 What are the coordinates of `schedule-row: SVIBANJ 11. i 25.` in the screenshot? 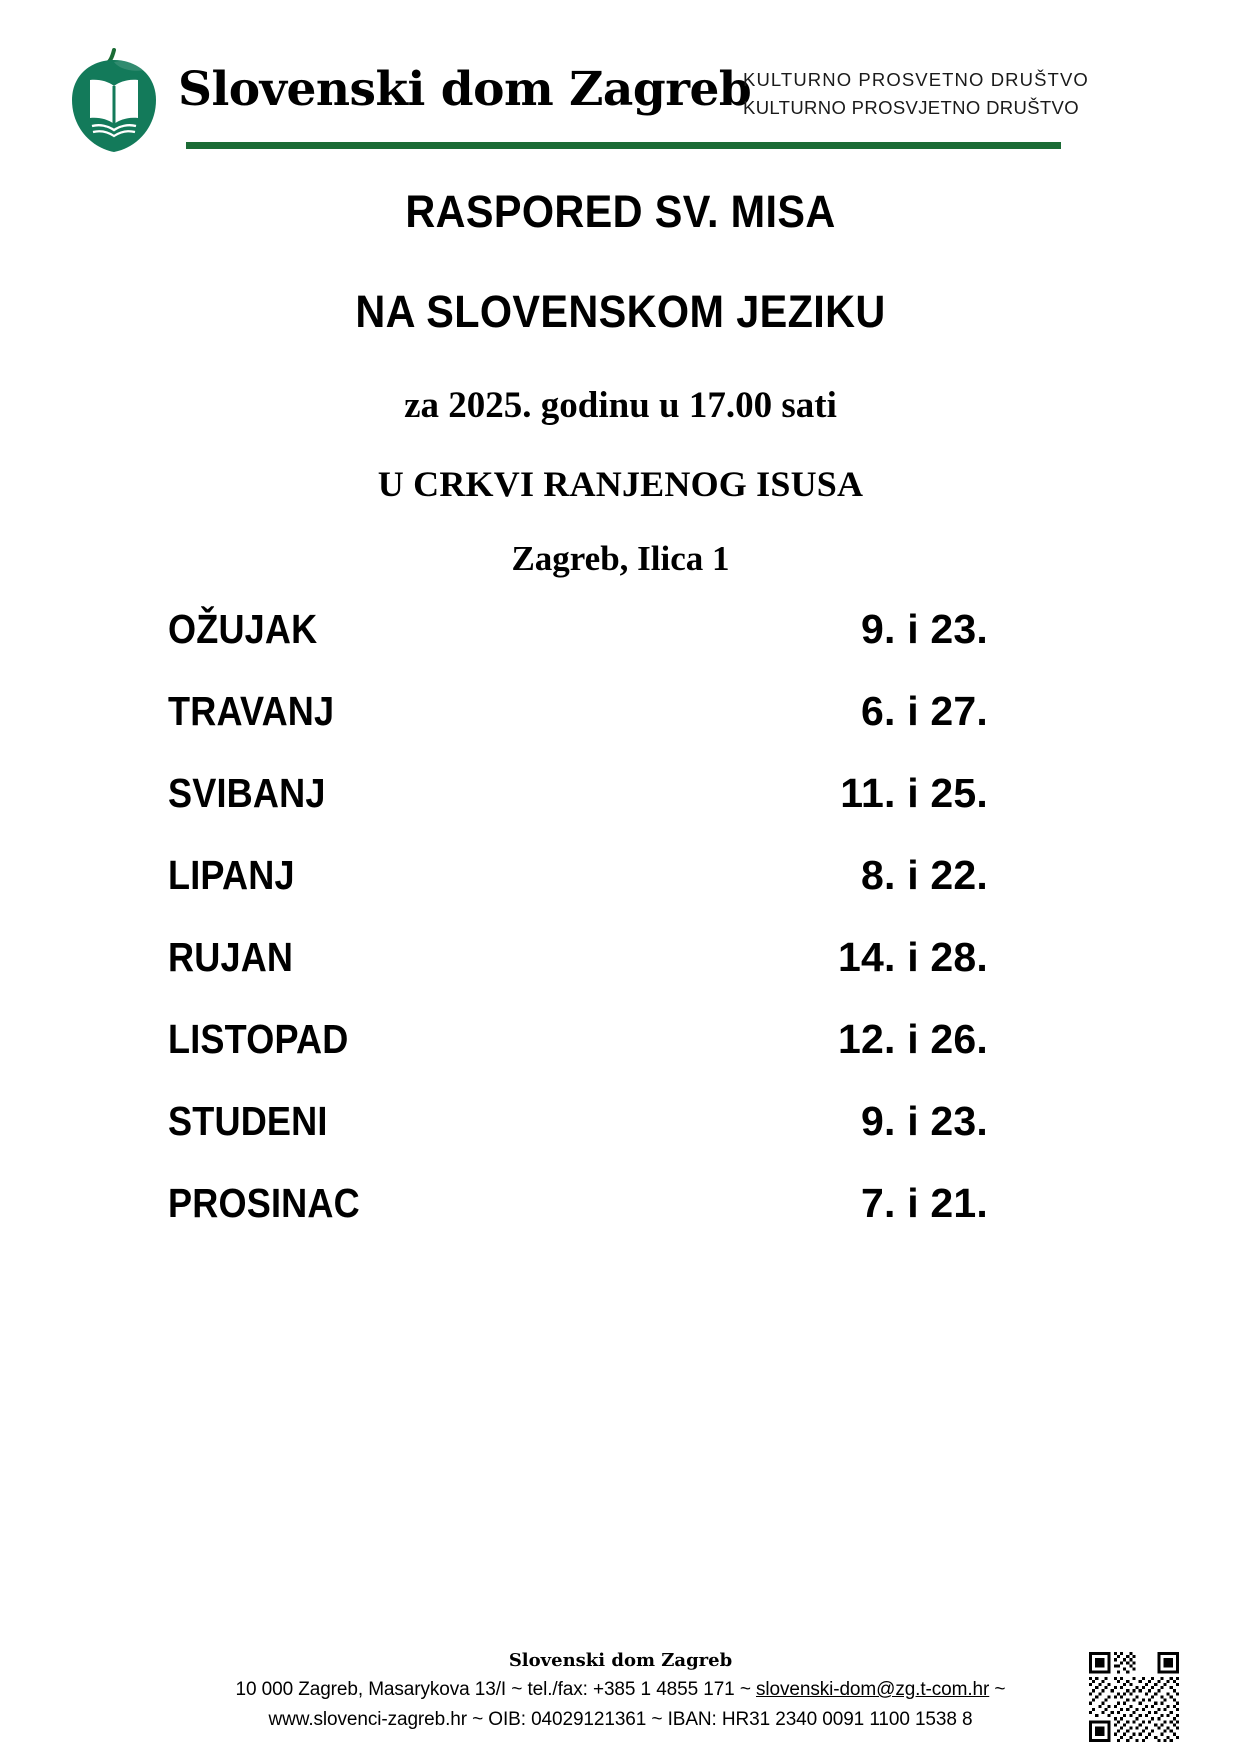 It's located at (578, 811).